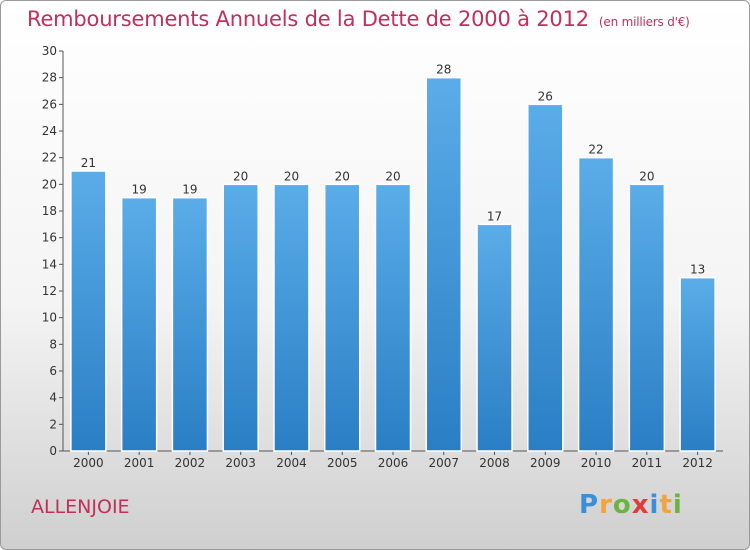  Describe the element at coordinates (49, 211) in the screenshot. I see `y-tick-label: 18` at that location.